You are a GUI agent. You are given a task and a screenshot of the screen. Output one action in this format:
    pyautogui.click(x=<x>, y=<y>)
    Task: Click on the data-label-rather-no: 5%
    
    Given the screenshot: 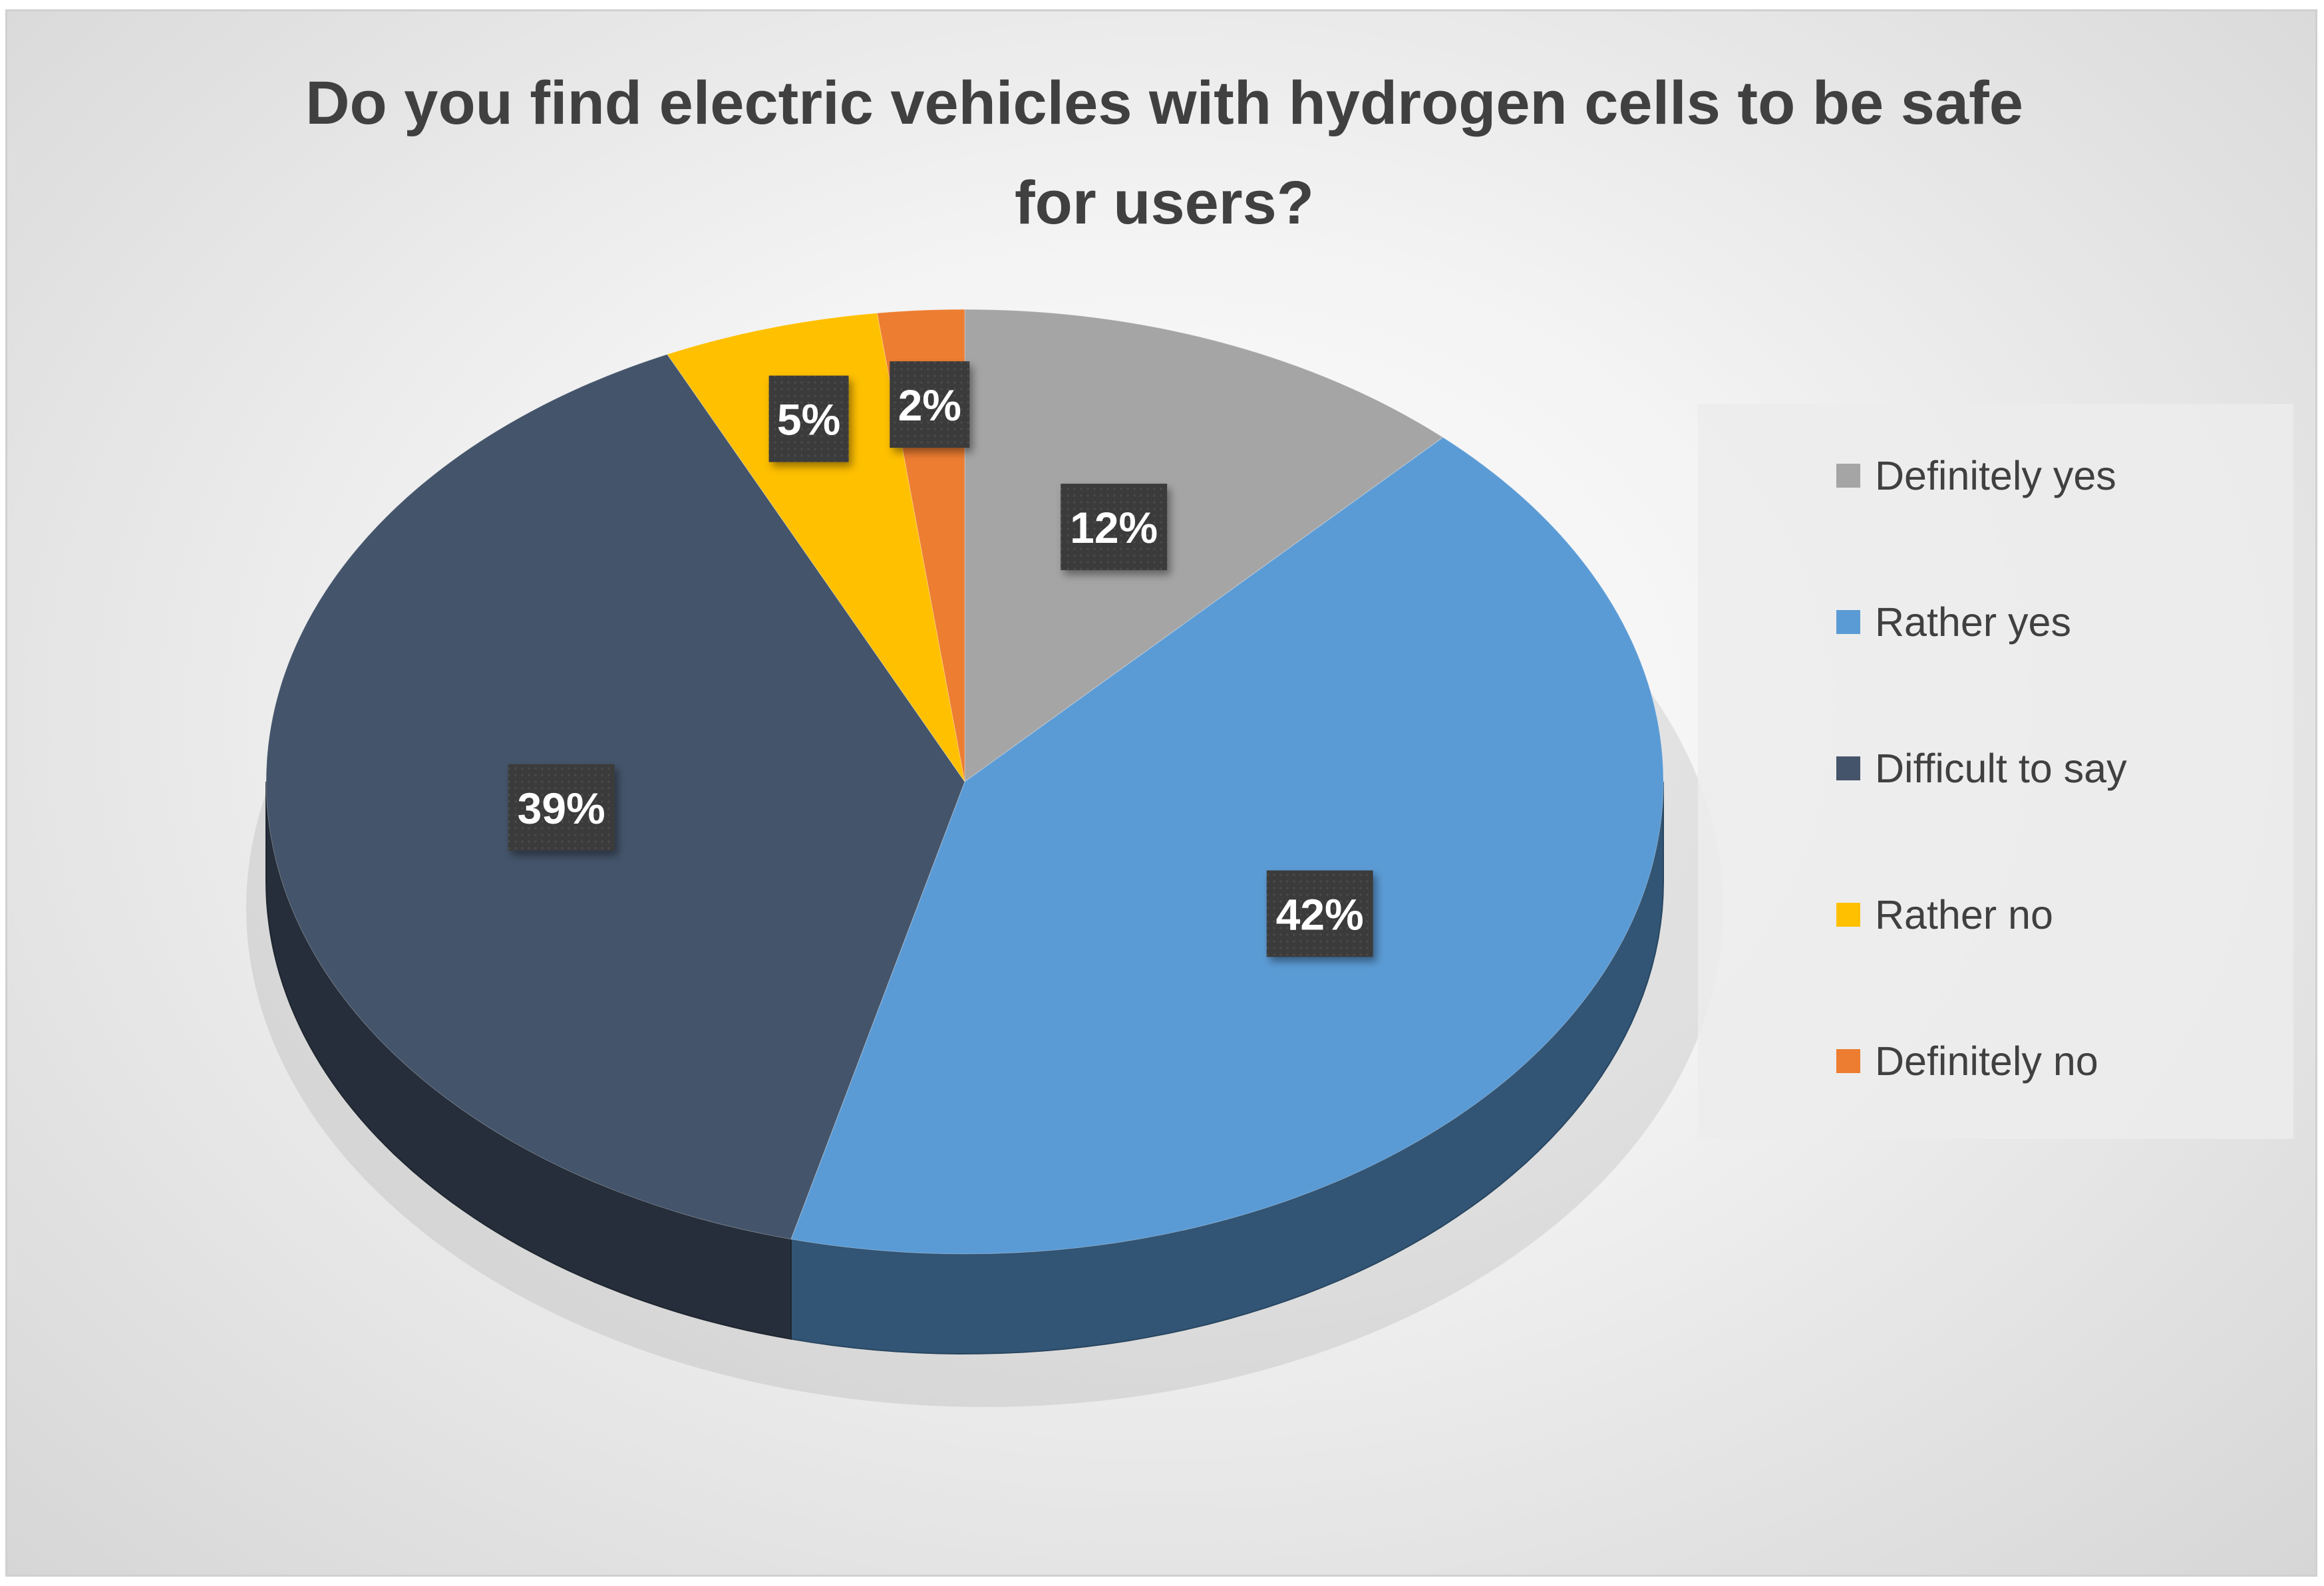 What is the action you would take?
    pyautogui.click(x=808, y=419)
    